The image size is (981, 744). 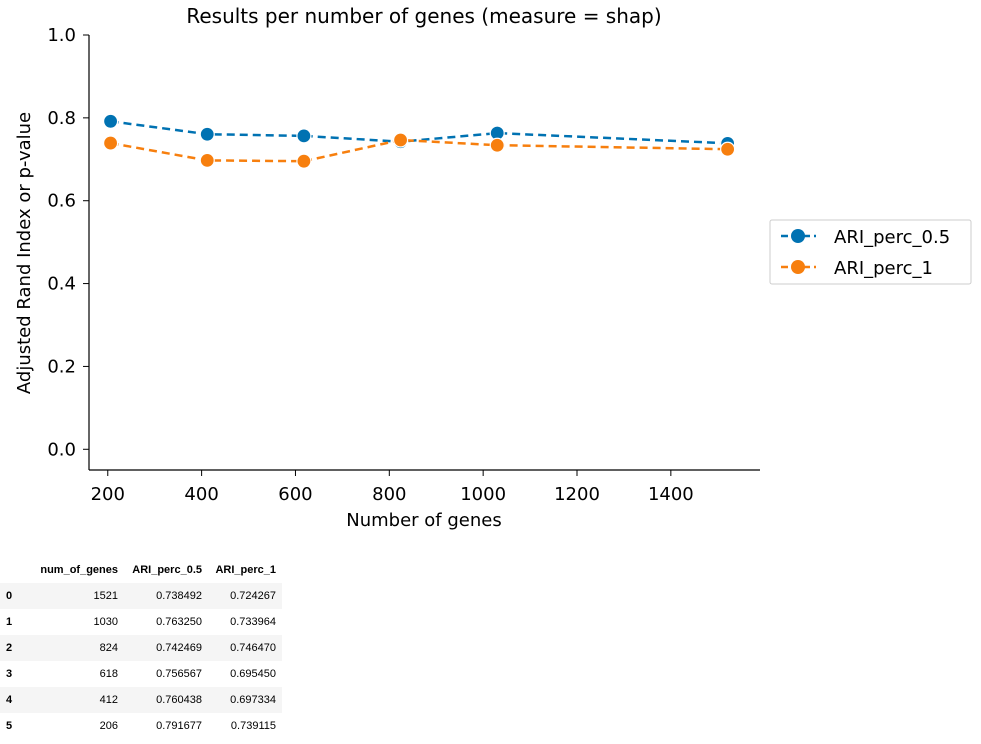 I want to click on table-header-row: num_of_genes ARI_perc_0.5 ARI_perc_1, so click(x=141, y=570).